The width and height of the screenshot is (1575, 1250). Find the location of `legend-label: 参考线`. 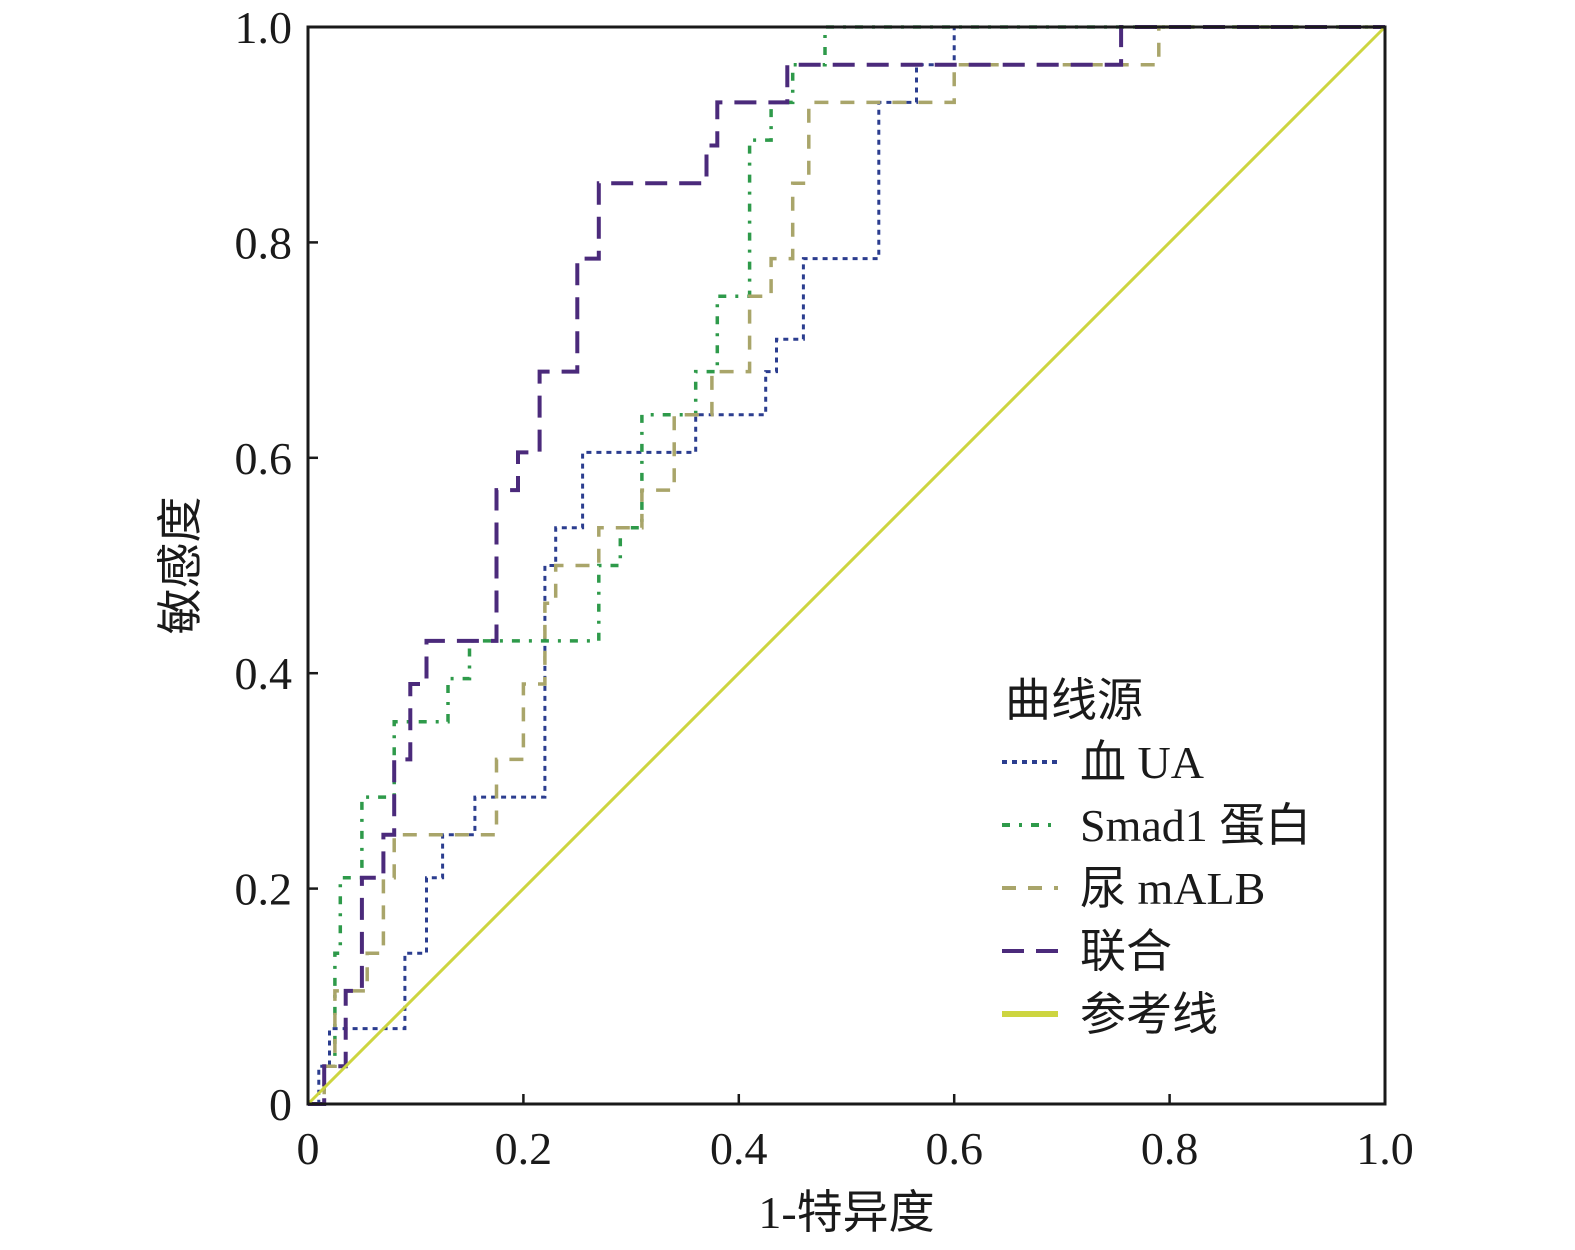

legend-label: 参考线 is located at coordinates (1149, 1014).